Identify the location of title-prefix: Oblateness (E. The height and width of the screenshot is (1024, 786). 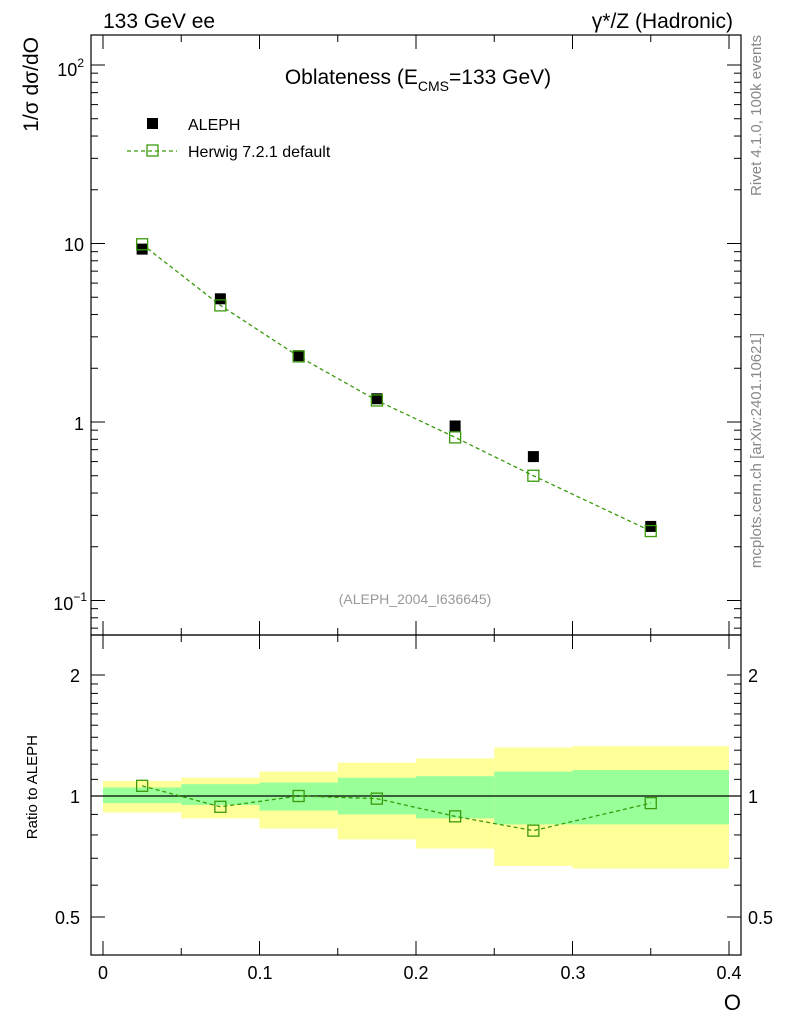
(351, 77).